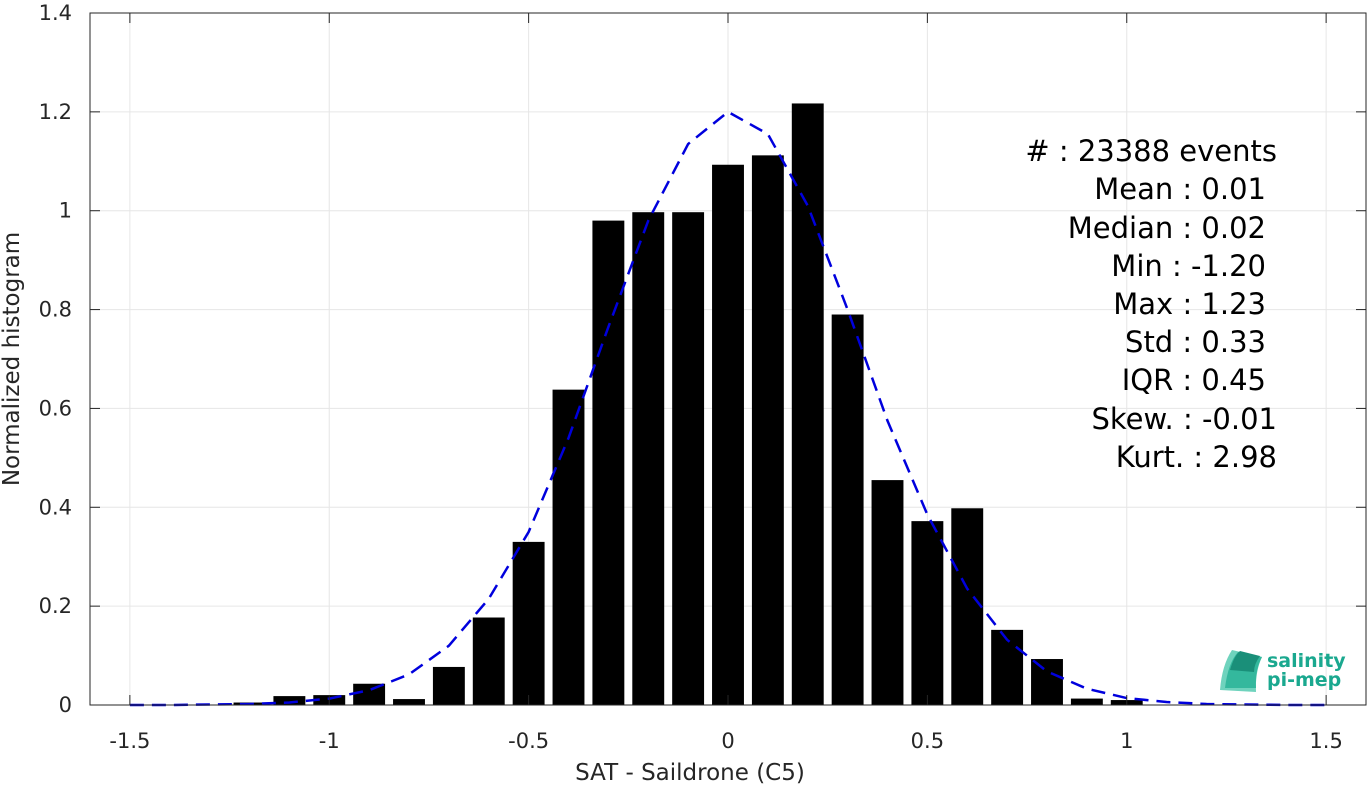  Describe the element at coordinates (690, 772) in the screenshot. I see `x-axis-label: SAT - Saildrone (C5)` at that location.